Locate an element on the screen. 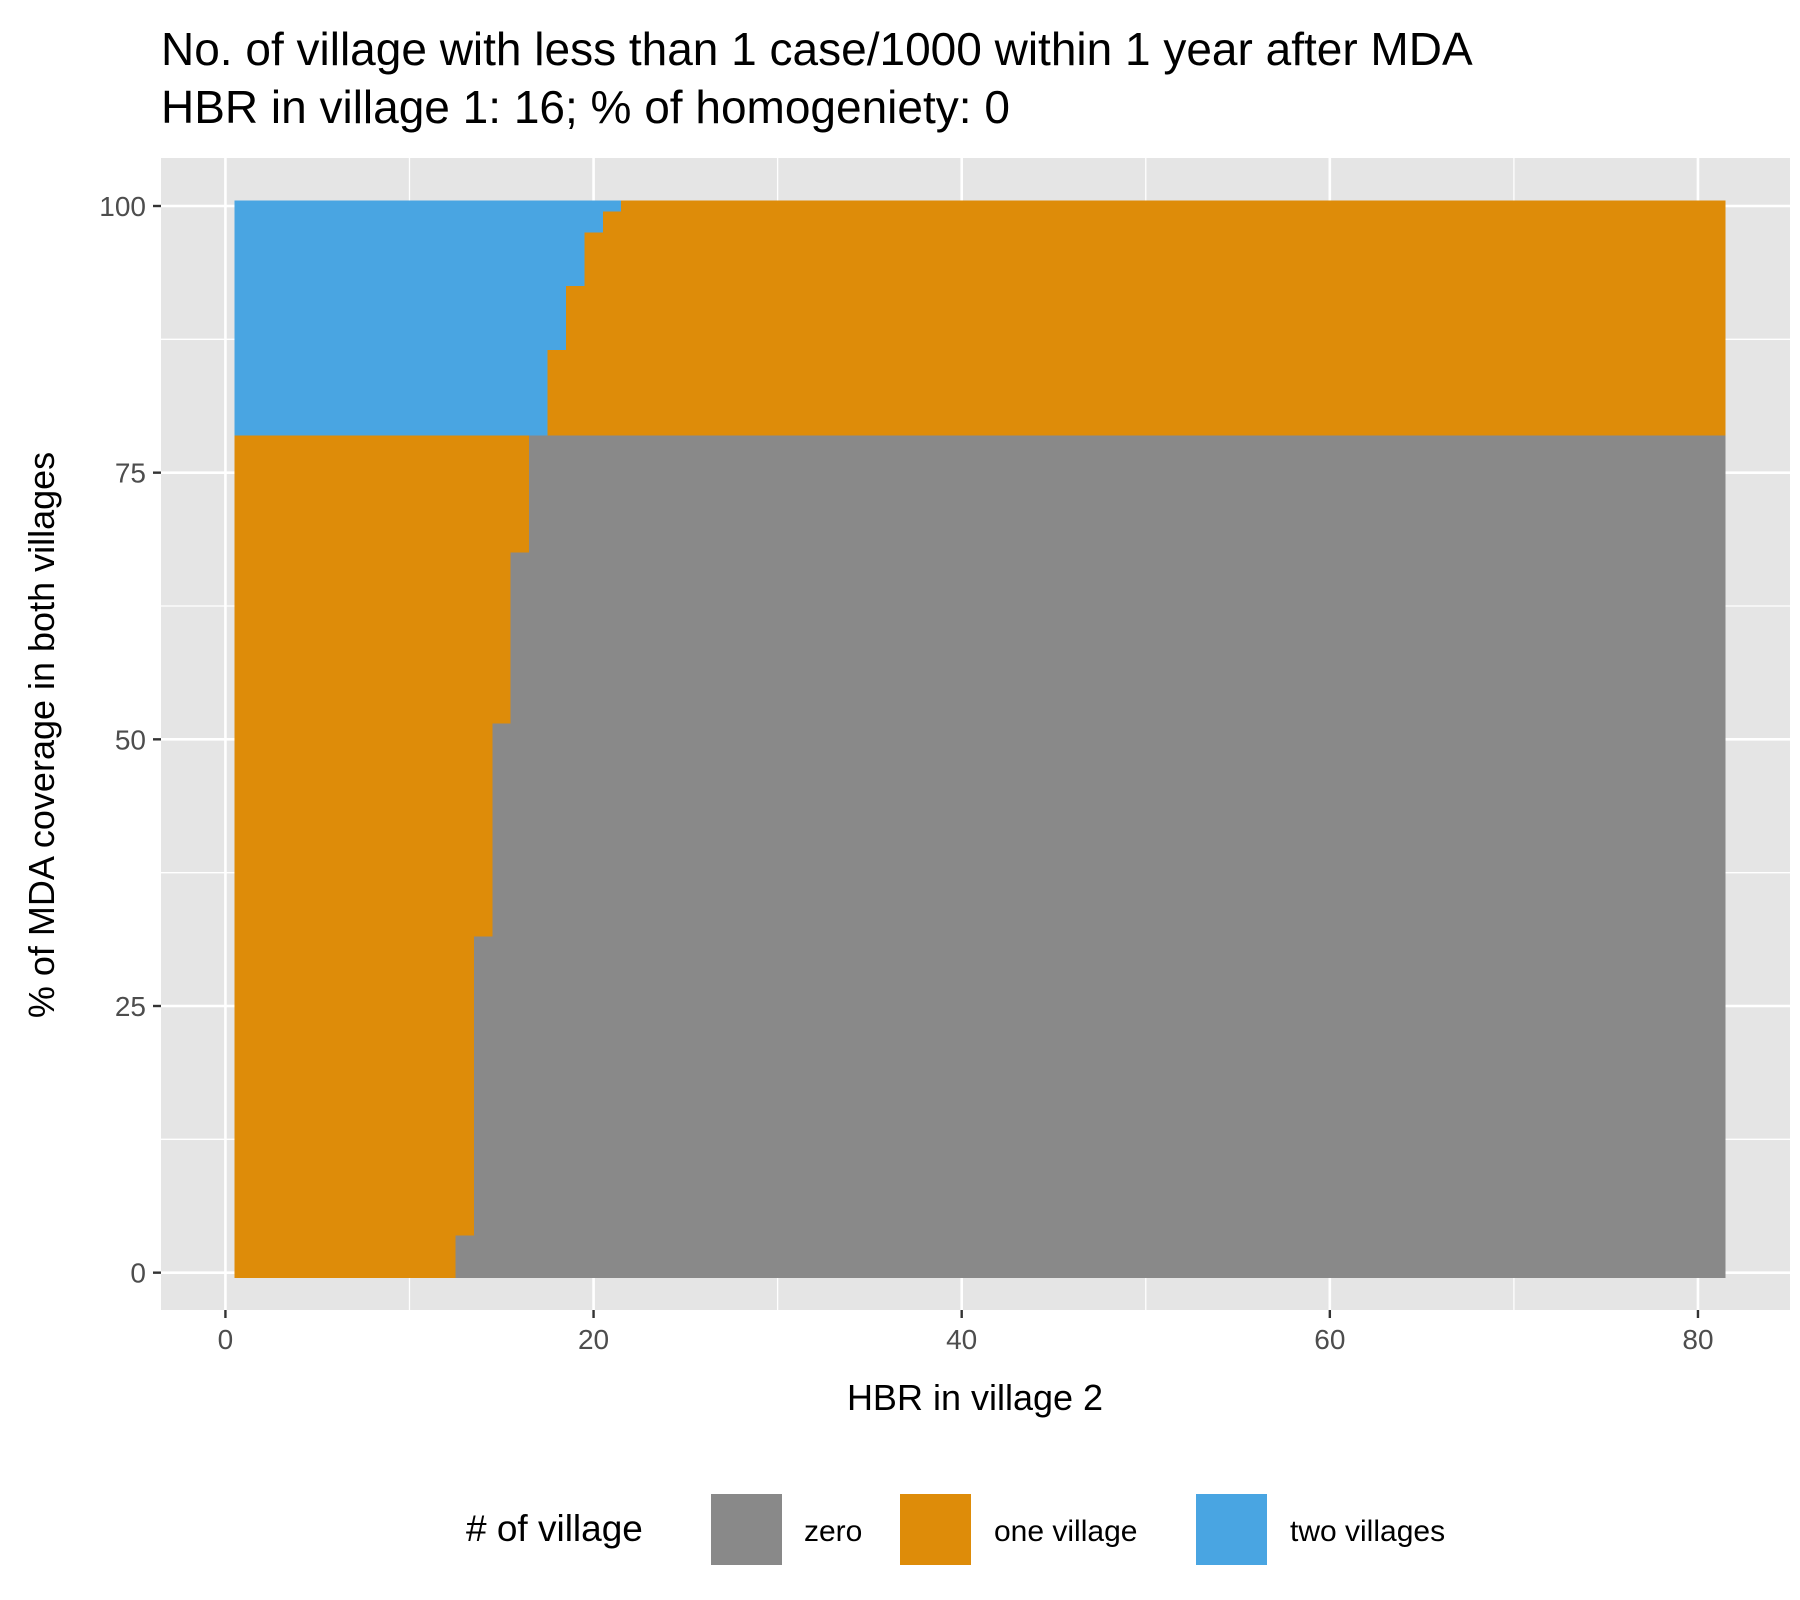 The height and width of the screenshot is (1600, 1800). legend-swatch-zero is located at coordinates (746, 1529).